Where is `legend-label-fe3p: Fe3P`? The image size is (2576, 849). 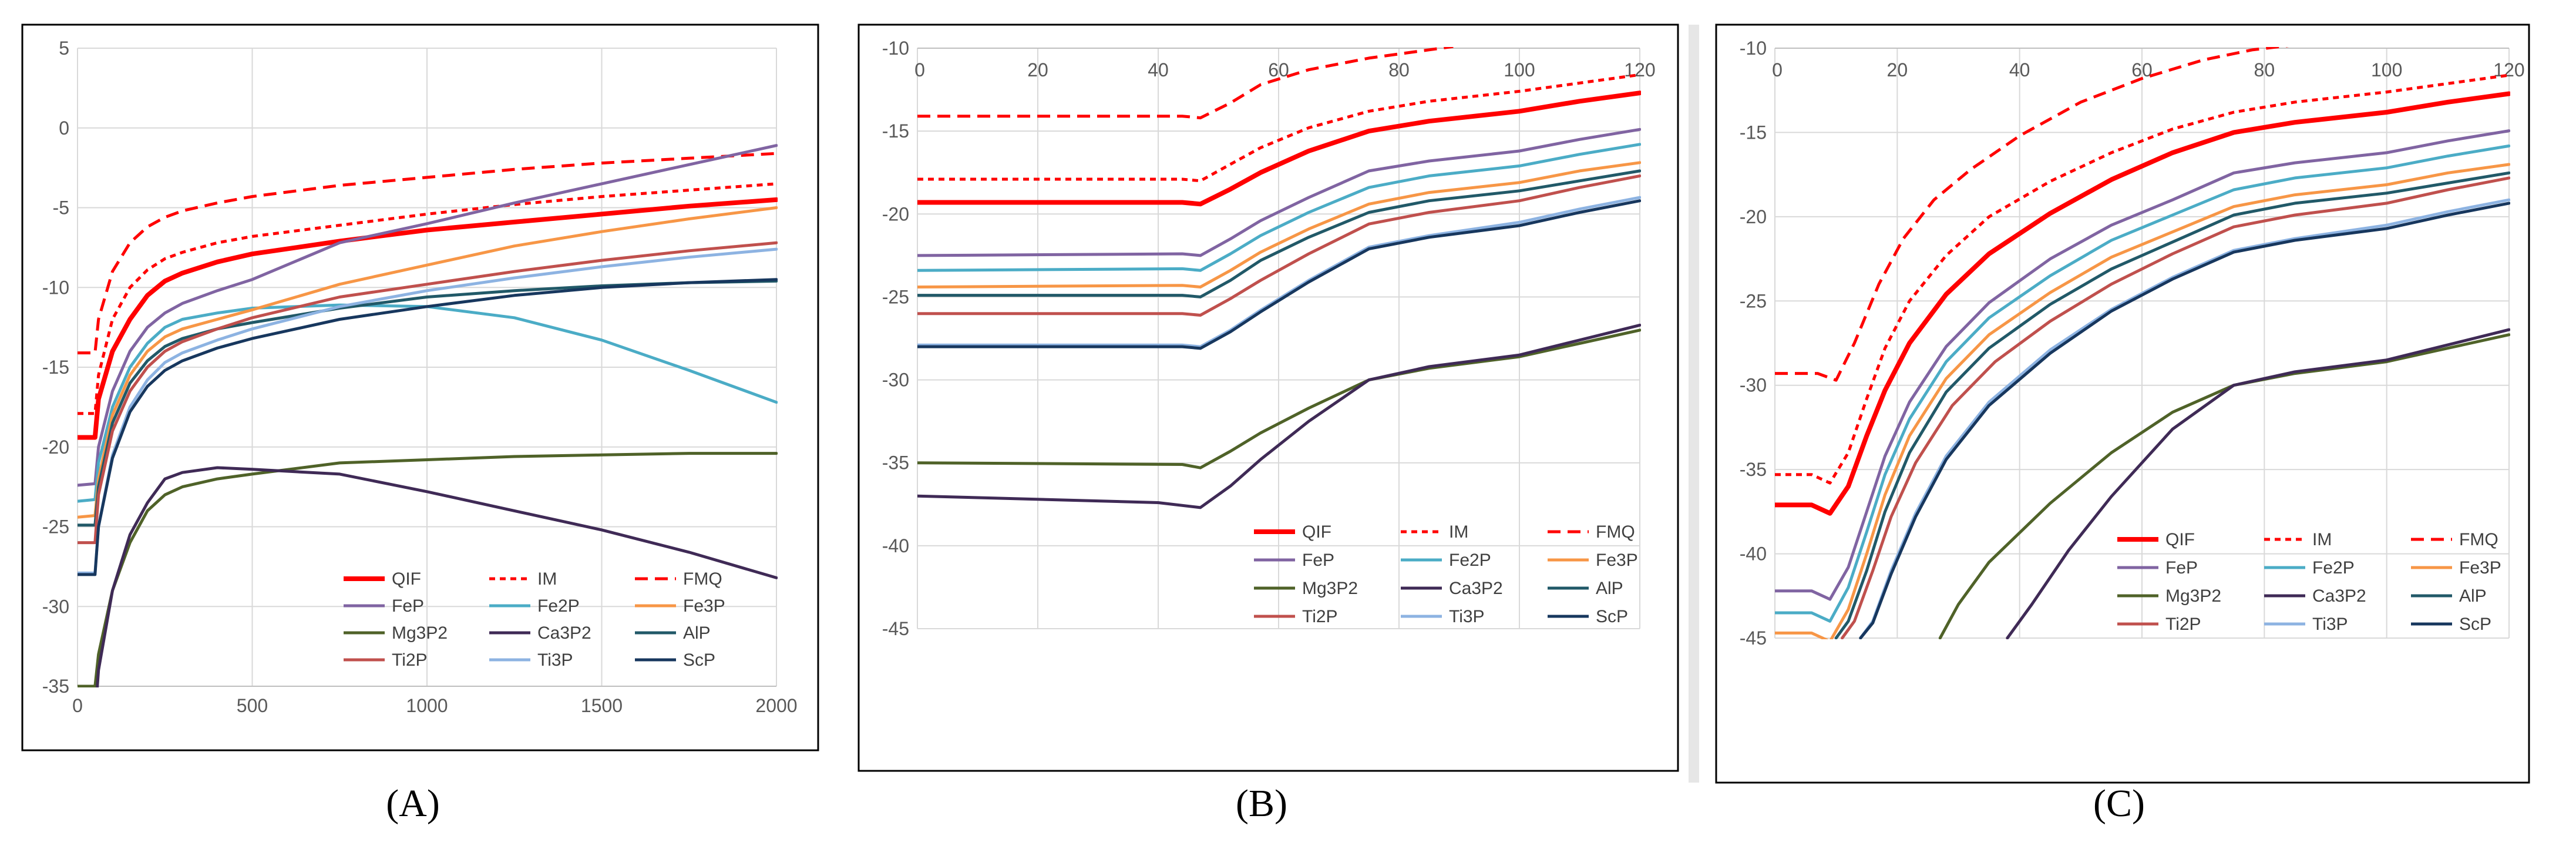 legend-label-fe3p: Fe3P is located at coordinates (2480, 568).